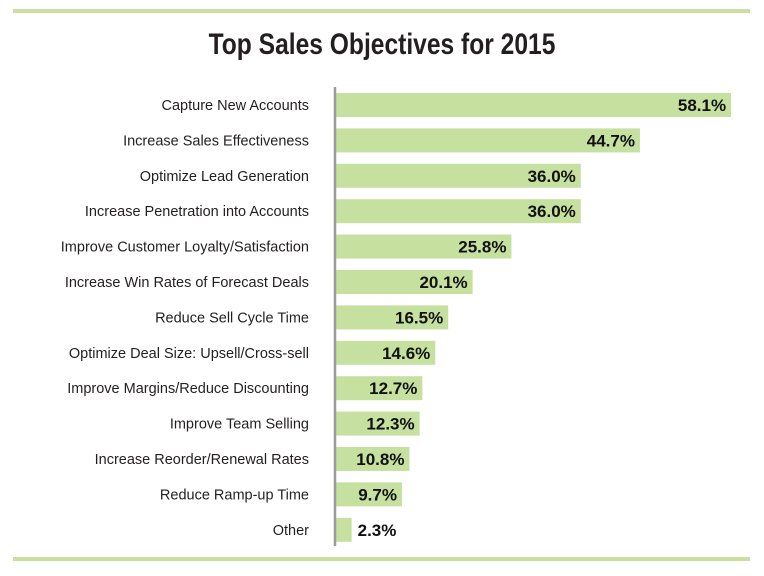 This screenshot has height=576, width=764. Describe the element at coordinates (443, 282) in the screenshot. I see `value-label: 20.1%` at that location.